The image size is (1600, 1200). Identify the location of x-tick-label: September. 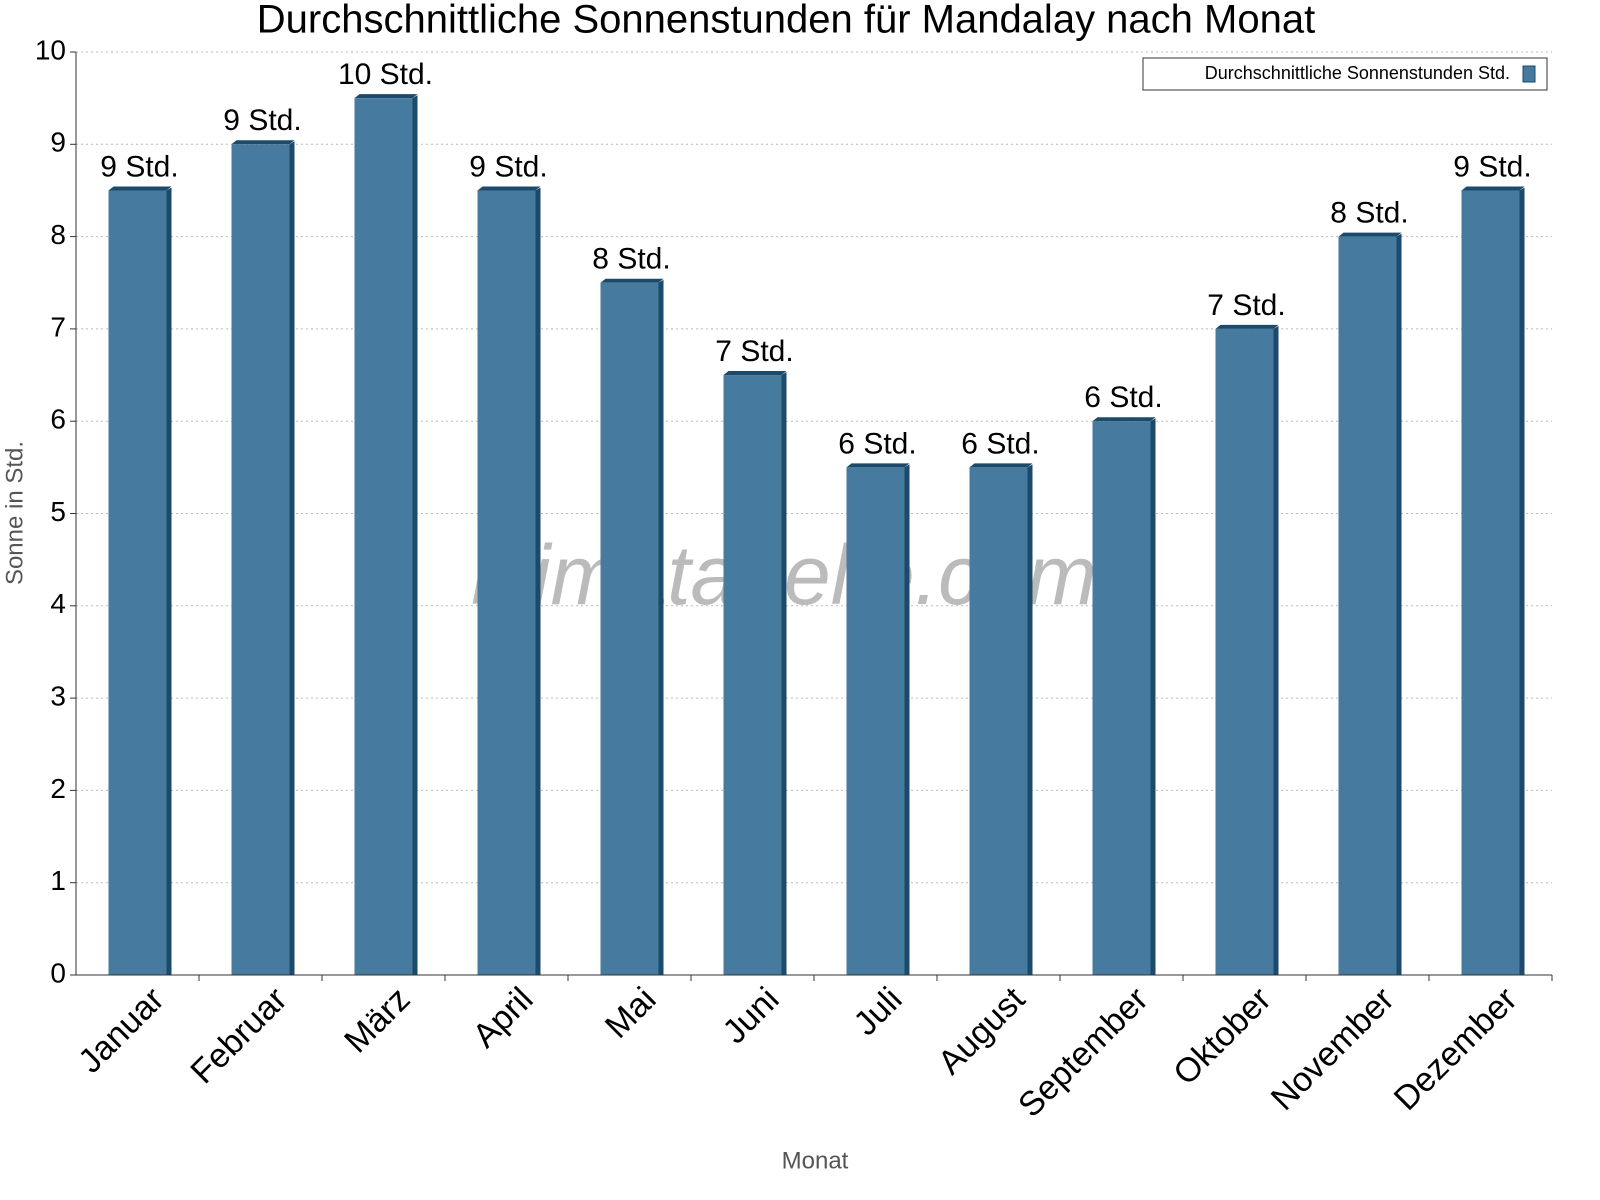
(1083, 1052).